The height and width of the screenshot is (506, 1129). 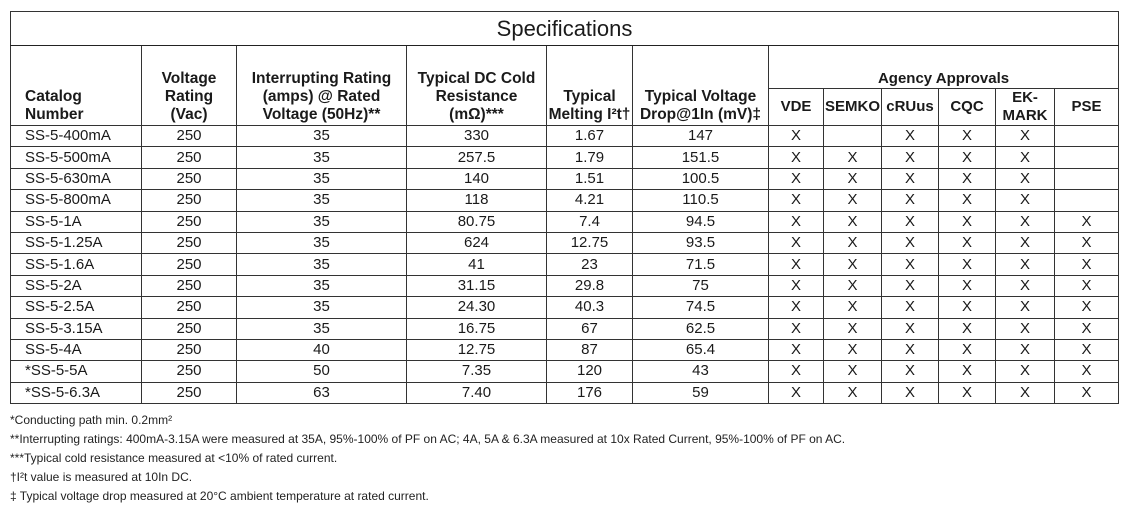 What do you see at coordinates (565, 243) in the screenshot?
I see `table-row: SS-5-1.25A 250 35 624 12.75 93.5 X X X X X X` at bounding box center [565, 243].